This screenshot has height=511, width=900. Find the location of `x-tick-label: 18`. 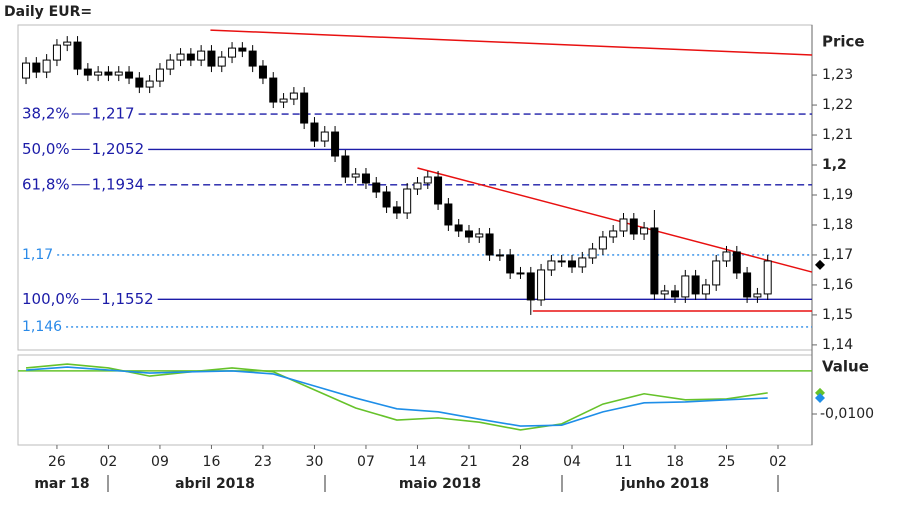

x-tick-label: 18 is located at coordinates (675, 462).